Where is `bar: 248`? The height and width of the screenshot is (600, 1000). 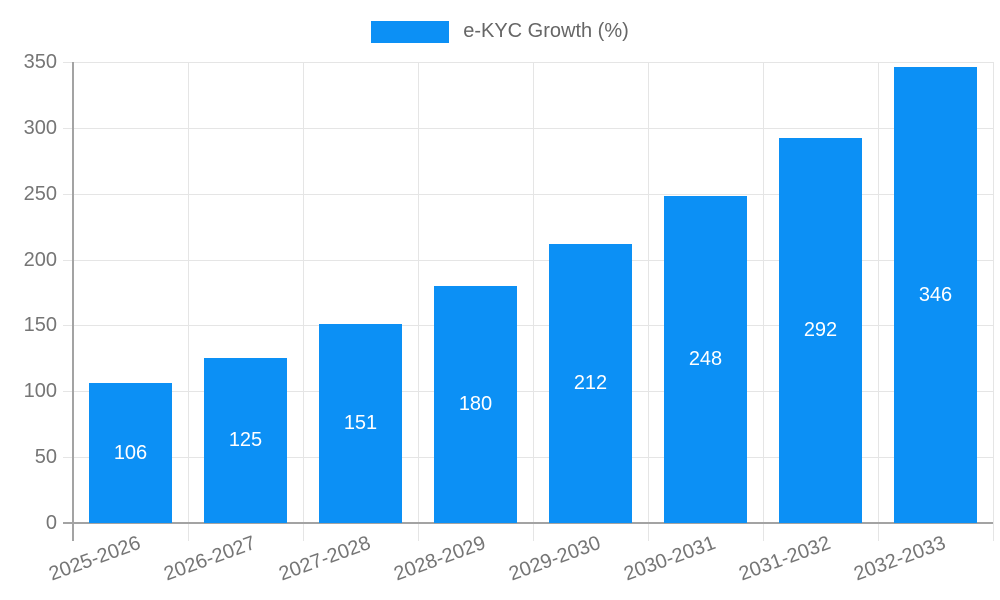 bar: 248 is located at coordinates (705, 359).